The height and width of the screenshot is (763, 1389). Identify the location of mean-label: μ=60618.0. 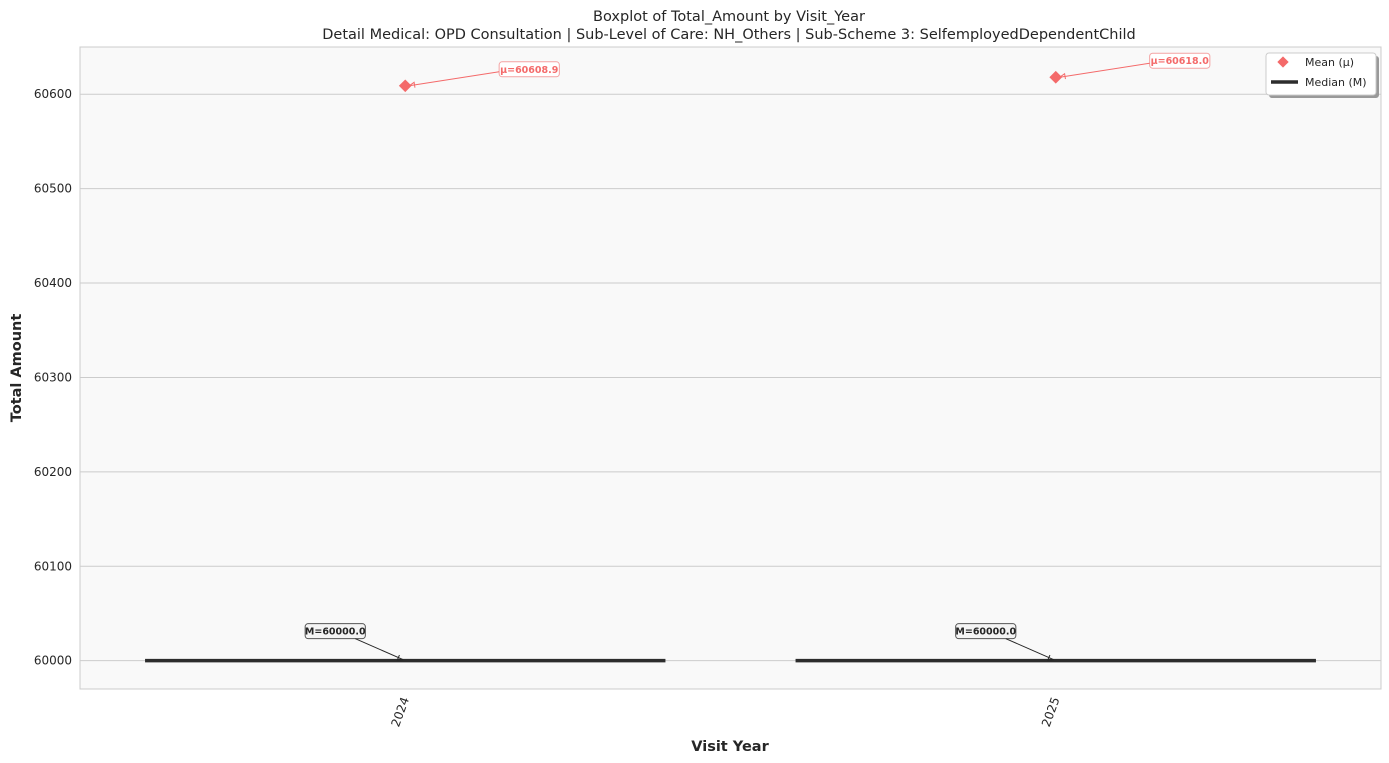
(1180, 60).